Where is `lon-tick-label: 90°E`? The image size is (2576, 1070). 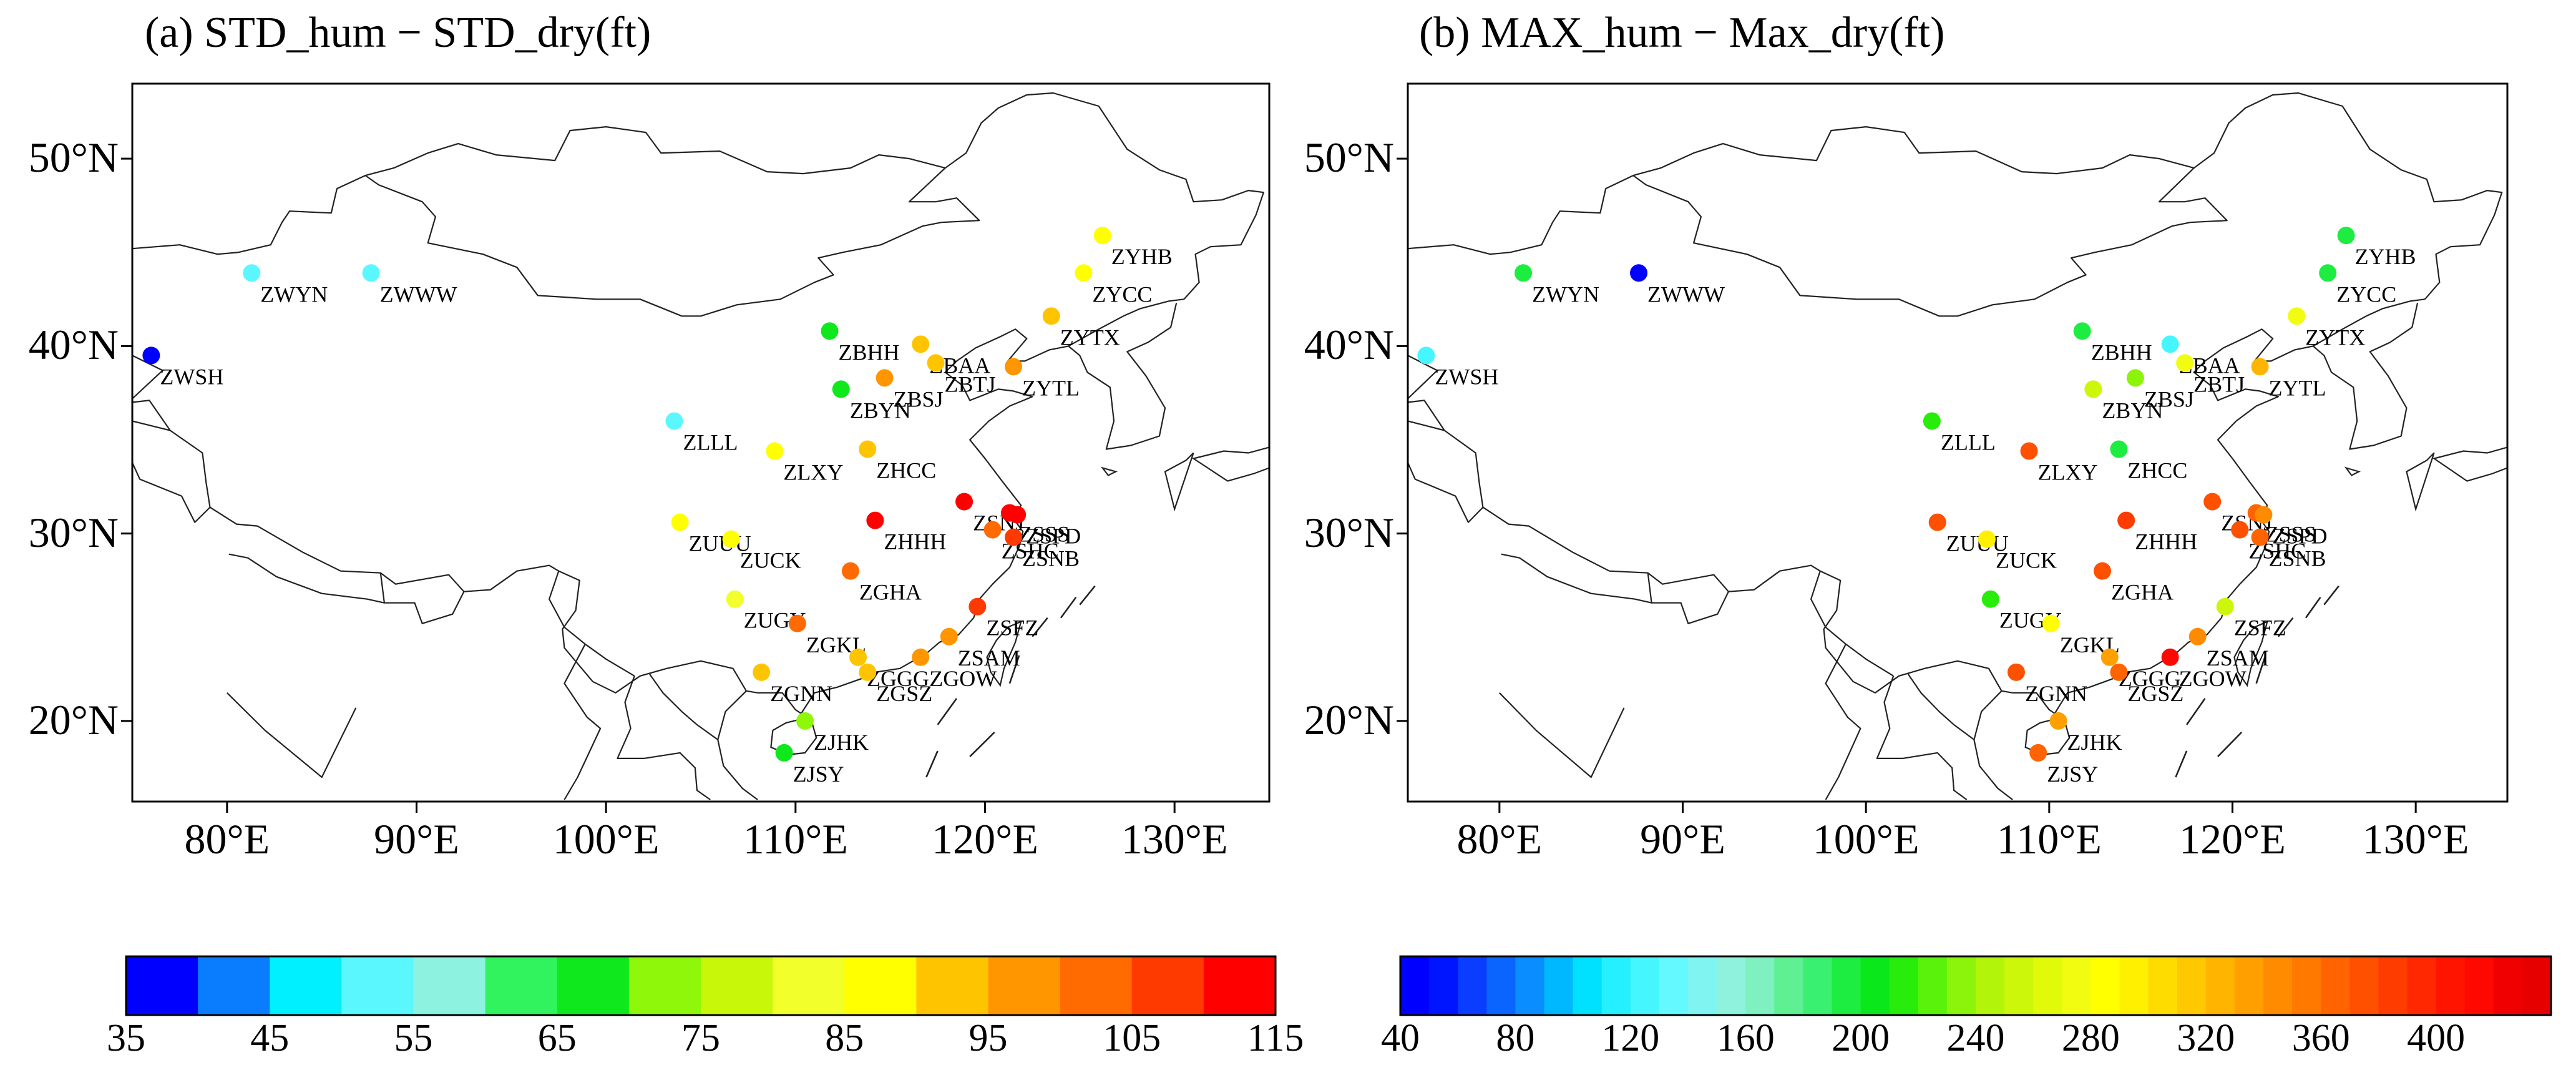 lon-tick-label: 90°E is located at coordinates (416, 839).